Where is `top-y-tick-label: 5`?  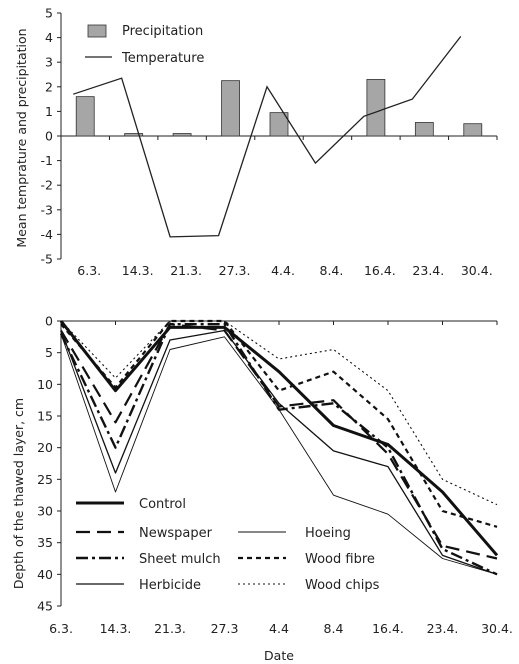
top-y-tick-label: 5 is located at coordinates (49, 13).